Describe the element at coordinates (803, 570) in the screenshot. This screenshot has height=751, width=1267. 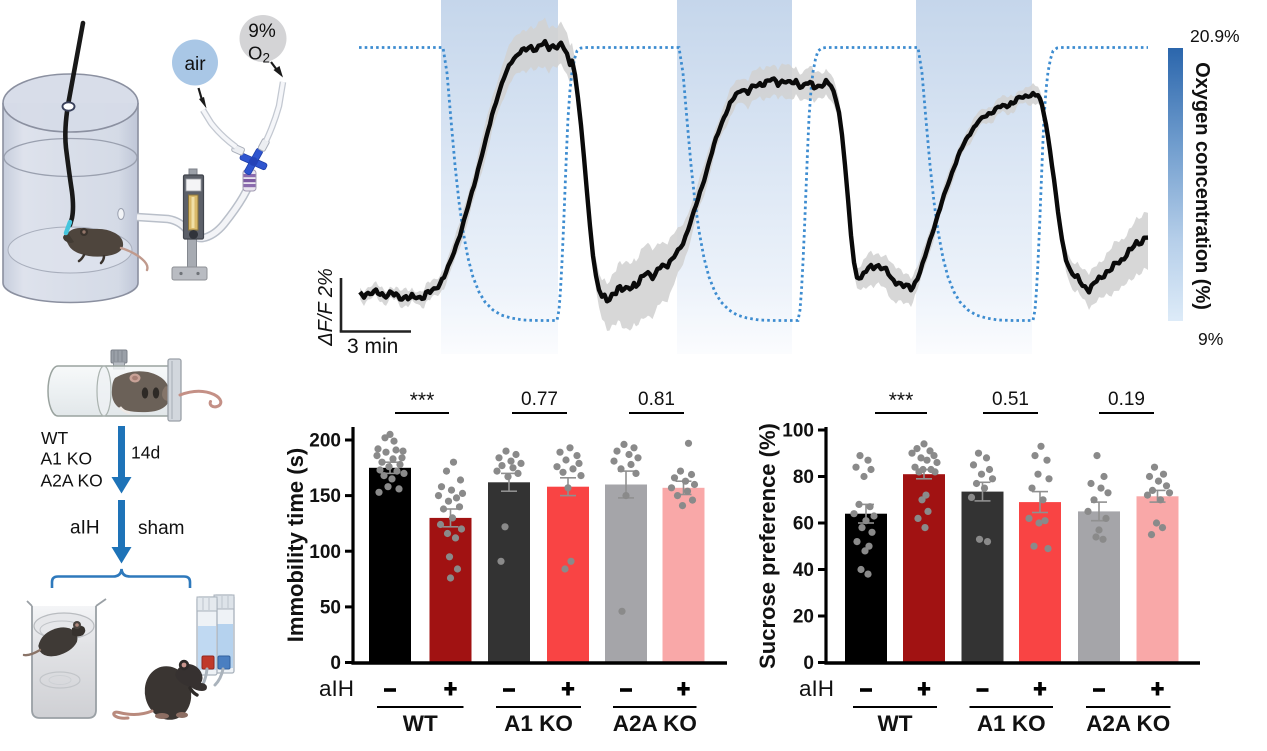
I see `svg-text: 40` at that location.